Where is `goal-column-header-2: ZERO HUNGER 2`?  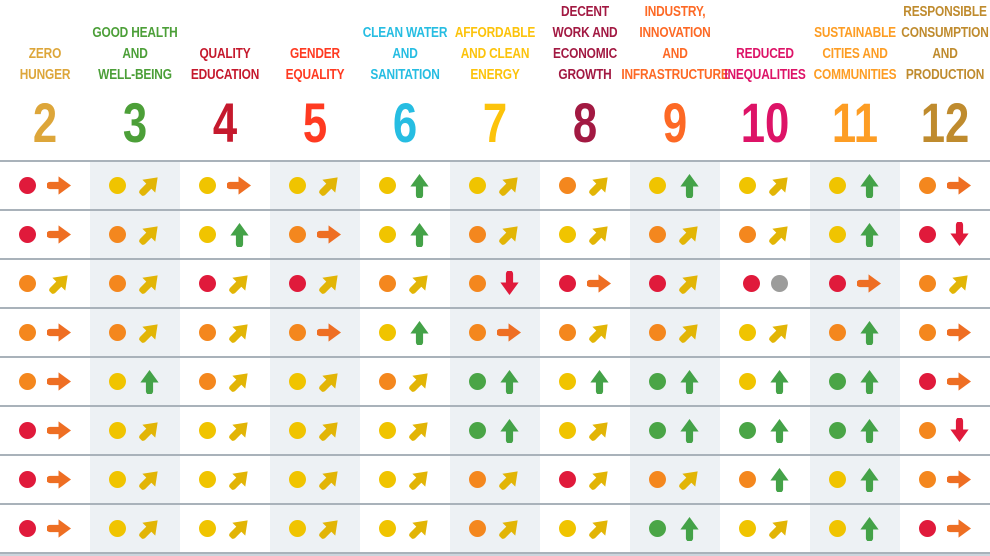
goal-column-header-2: ZERO HUNGER 2 is located at coordinates (45, 80).